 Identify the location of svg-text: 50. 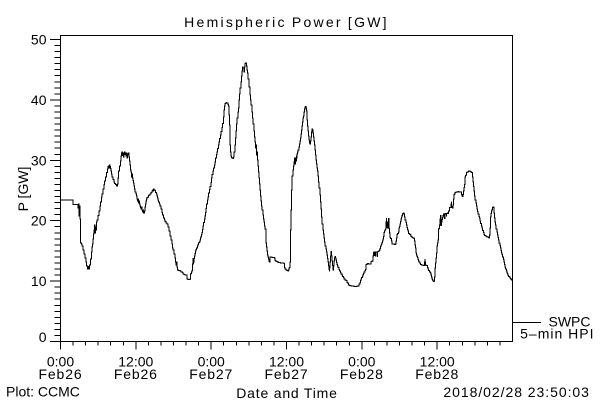
(39, 40).